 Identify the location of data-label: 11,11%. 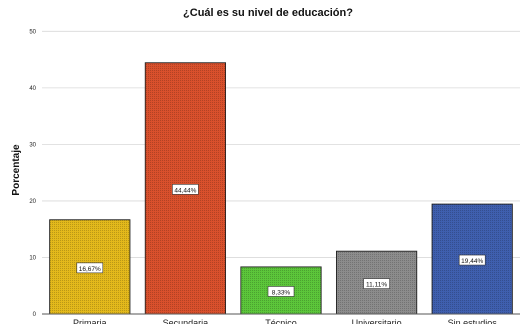
(376, 285).